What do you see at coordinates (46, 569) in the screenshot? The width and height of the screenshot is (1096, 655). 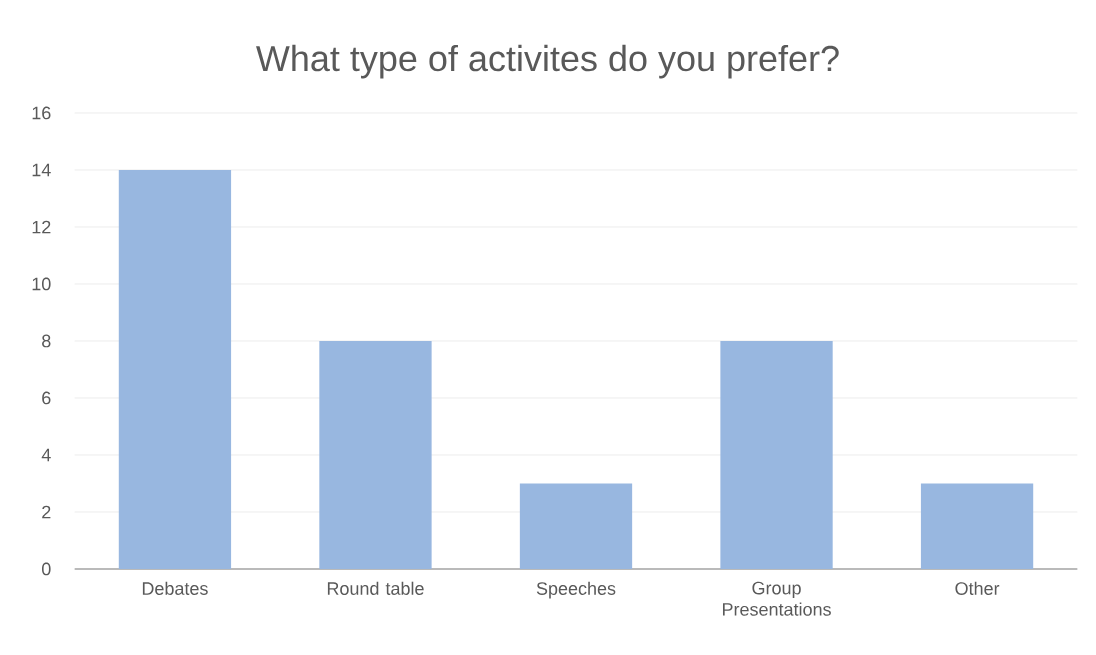 I see `y-tick-label: 0` at bounding box center [46, 569].